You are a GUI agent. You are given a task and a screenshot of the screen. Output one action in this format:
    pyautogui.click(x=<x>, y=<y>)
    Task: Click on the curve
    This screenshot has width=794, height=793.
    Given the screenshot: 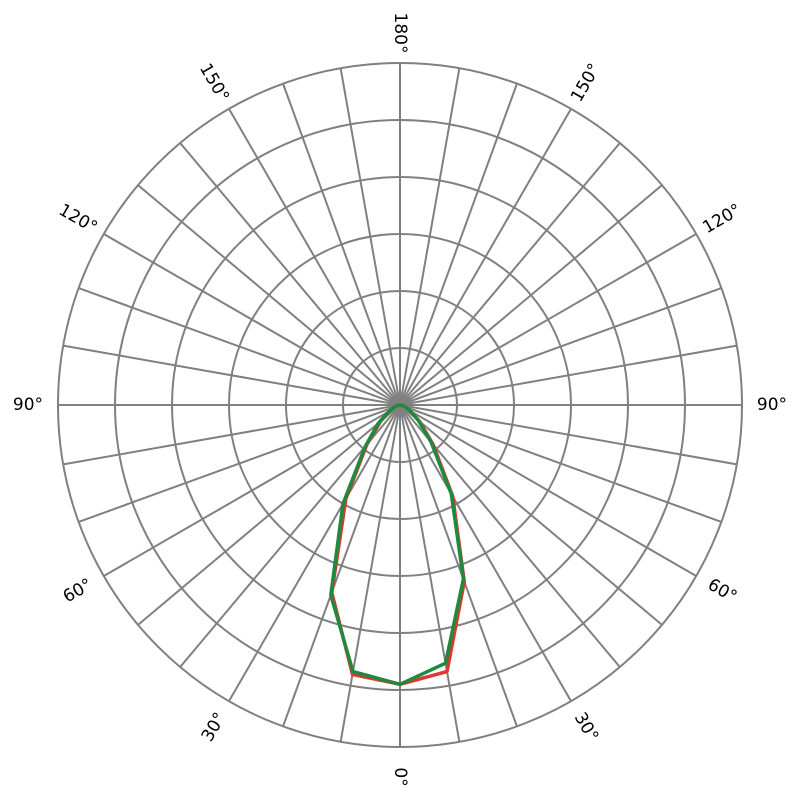 What is the action you would take?
    pyautogui.click(x=398, y=545)
    